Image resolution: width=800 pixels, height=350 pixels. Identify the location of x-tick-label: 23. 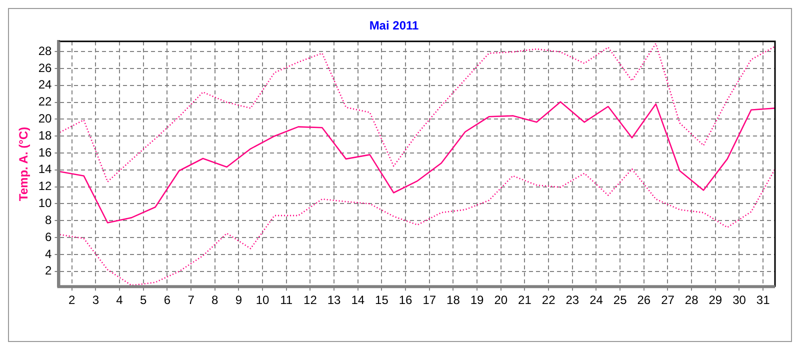
(573, 300).